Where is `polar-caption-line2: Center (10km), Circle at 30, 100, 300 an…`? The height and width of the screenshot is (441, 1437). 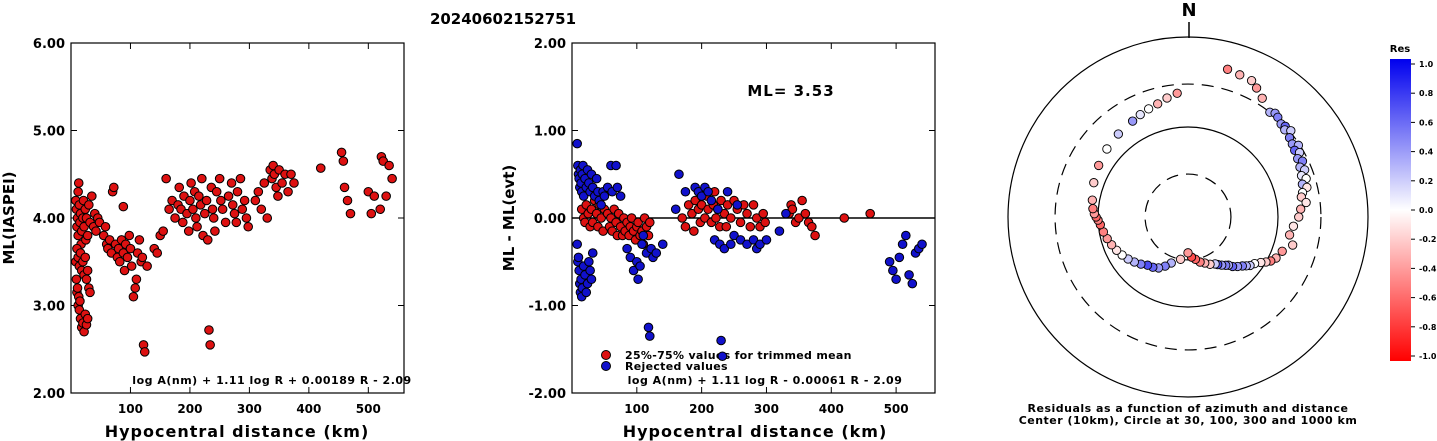 polar-caption-line2: Center (10km), Circle at 30, 100, 300 an… is located at coordinates (1188, 420).